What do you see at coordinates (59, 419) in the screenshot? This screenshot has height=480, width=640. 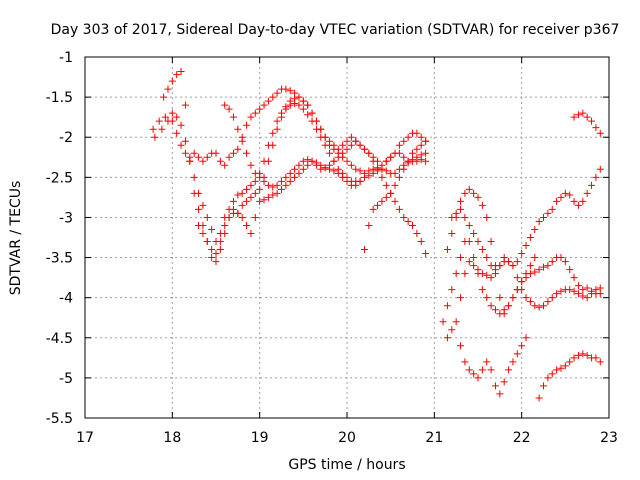 I see `y-tick-label: -5.5` at bounding box center [59, 419].